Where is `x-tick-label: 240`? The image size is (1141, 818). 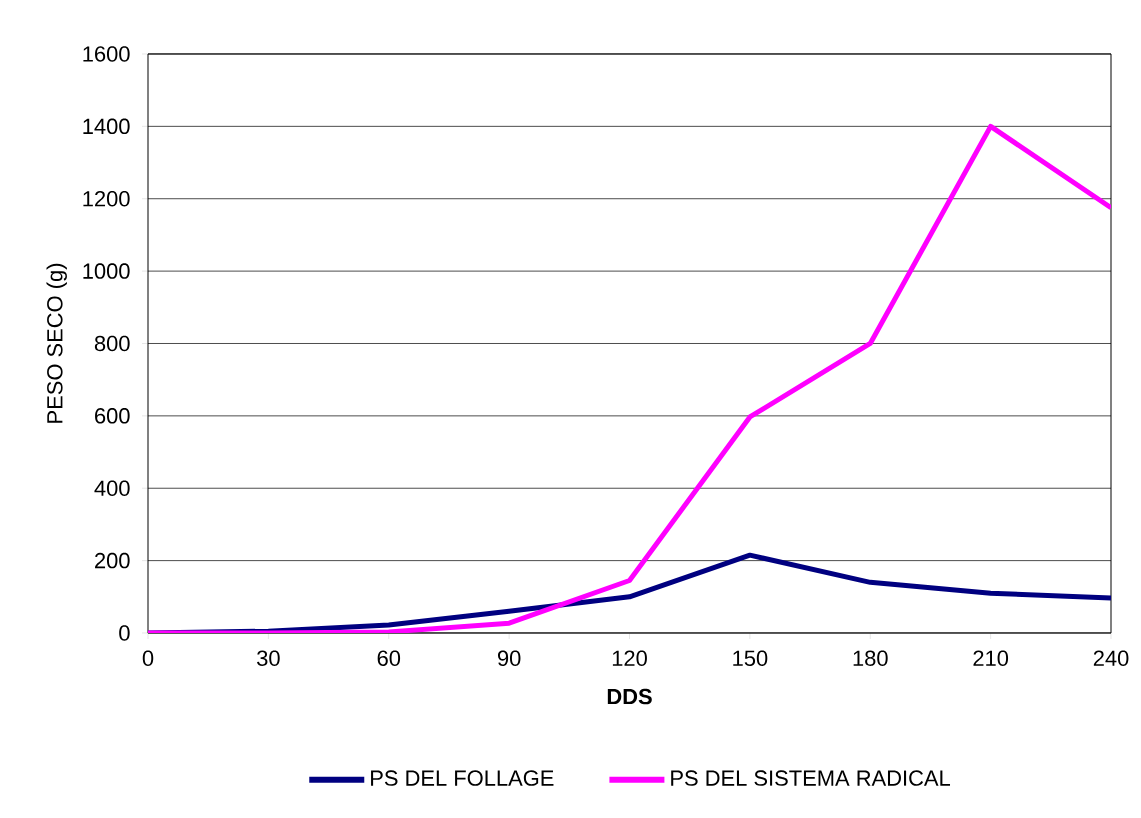 x-tick-label: 240 is located at coordinates (1111, 658).